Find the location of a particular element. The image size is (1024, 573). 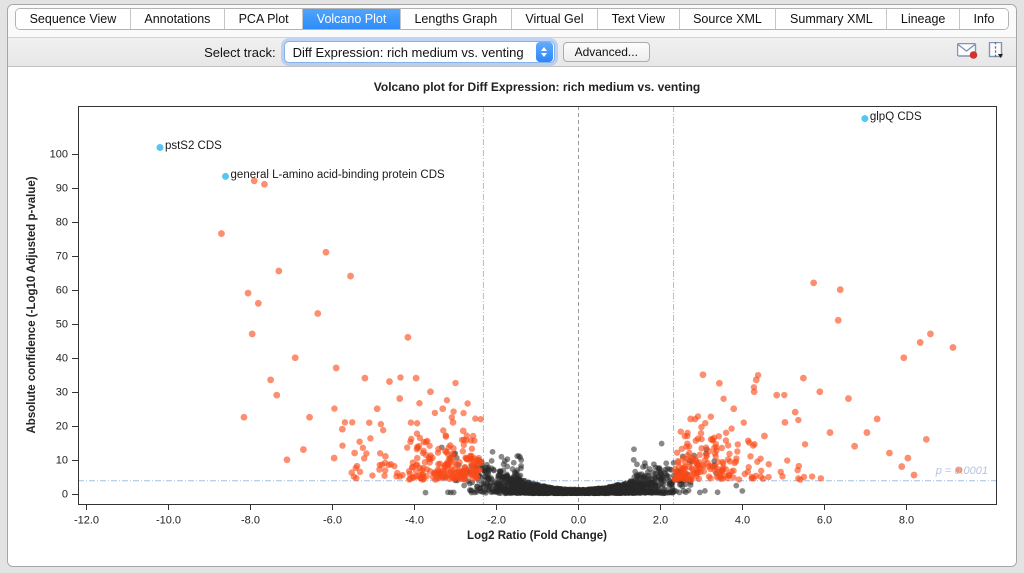

tab-info: Info is located at coordinates (983, 19).